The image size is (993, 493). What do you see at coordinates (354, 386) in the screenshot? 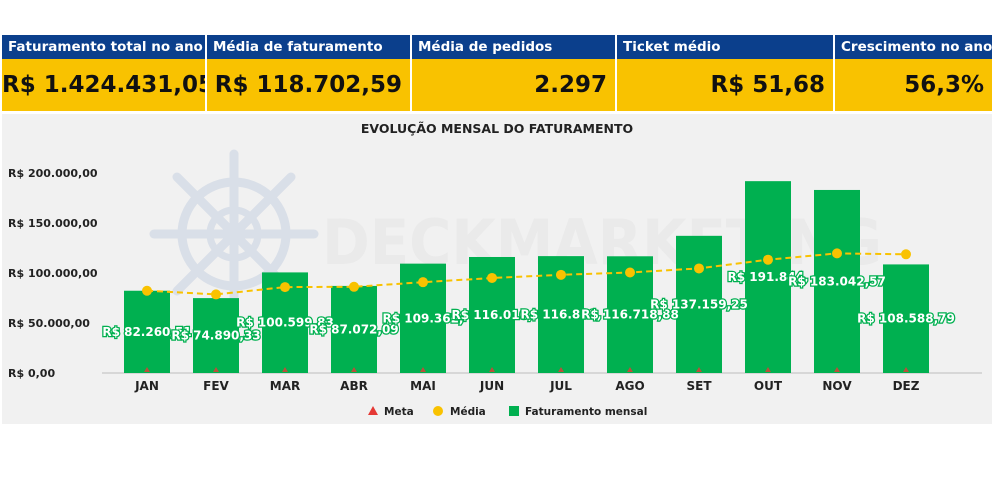
I see `x-tick-label: ABR` at bounding box center [354, 386].